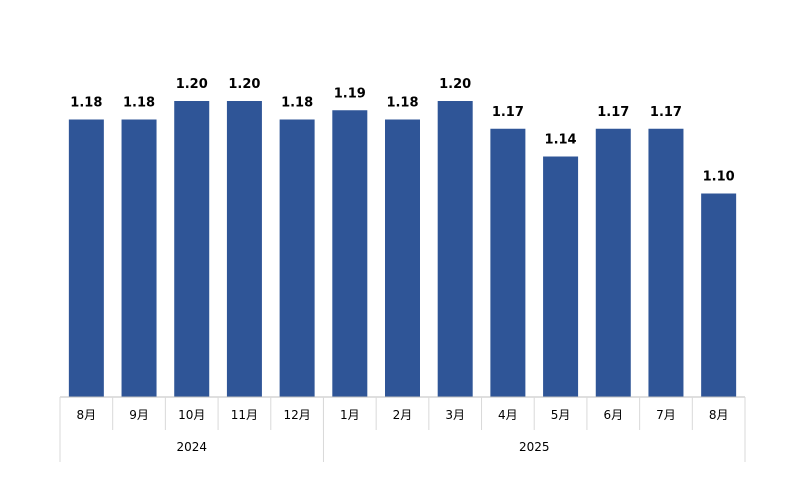 This screenshot has width=800, height=494. I want to click on value-label-11: 1.17, so click(666, 112).